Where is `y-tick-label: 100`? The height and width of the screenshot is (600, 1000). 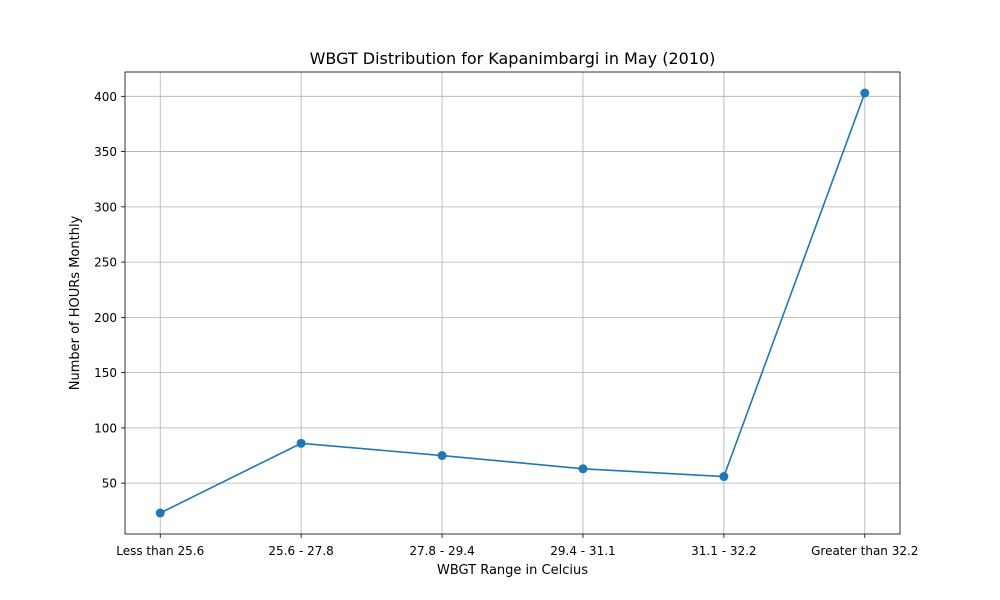 y-tick-label: 100 is located at coordinates (105, 428).